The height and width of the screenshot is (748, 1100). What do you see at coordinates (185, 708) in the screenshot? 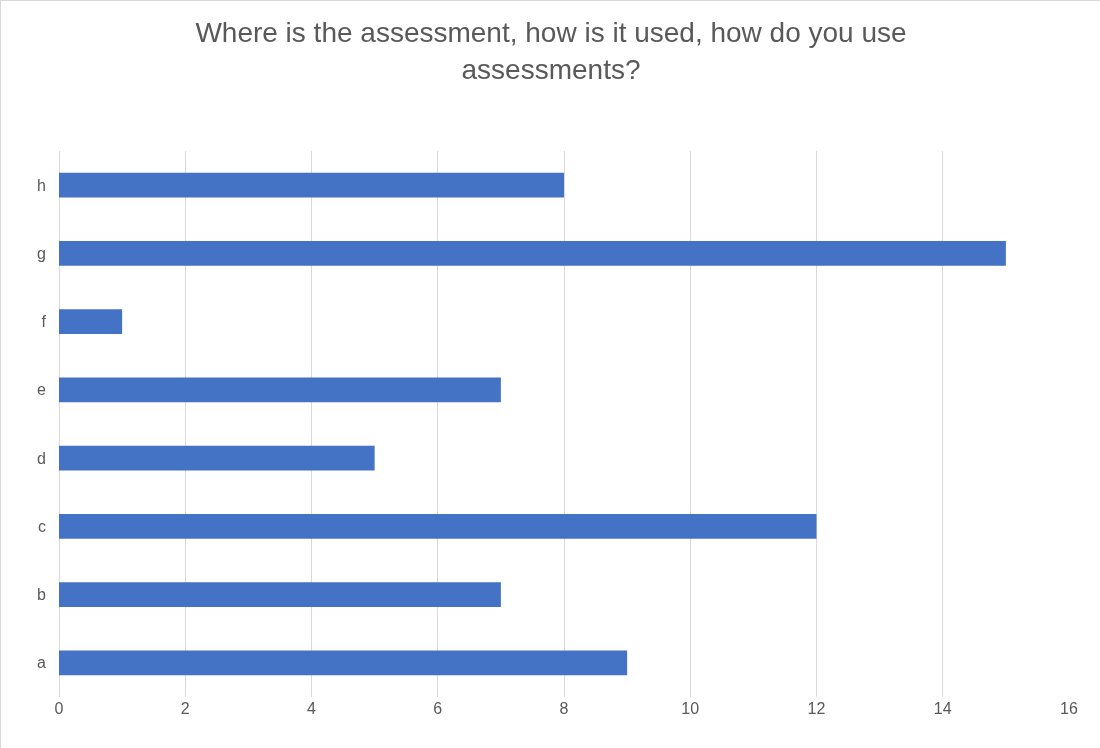
I see `x-tick-label: 2` at bounding box center [185, 708].